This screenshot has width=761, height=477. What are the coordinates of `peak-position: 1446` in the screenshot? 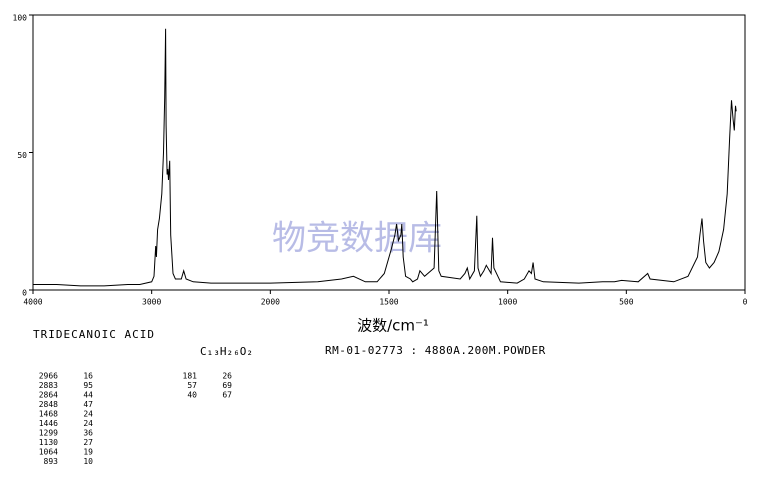 It's located at (48, 423).